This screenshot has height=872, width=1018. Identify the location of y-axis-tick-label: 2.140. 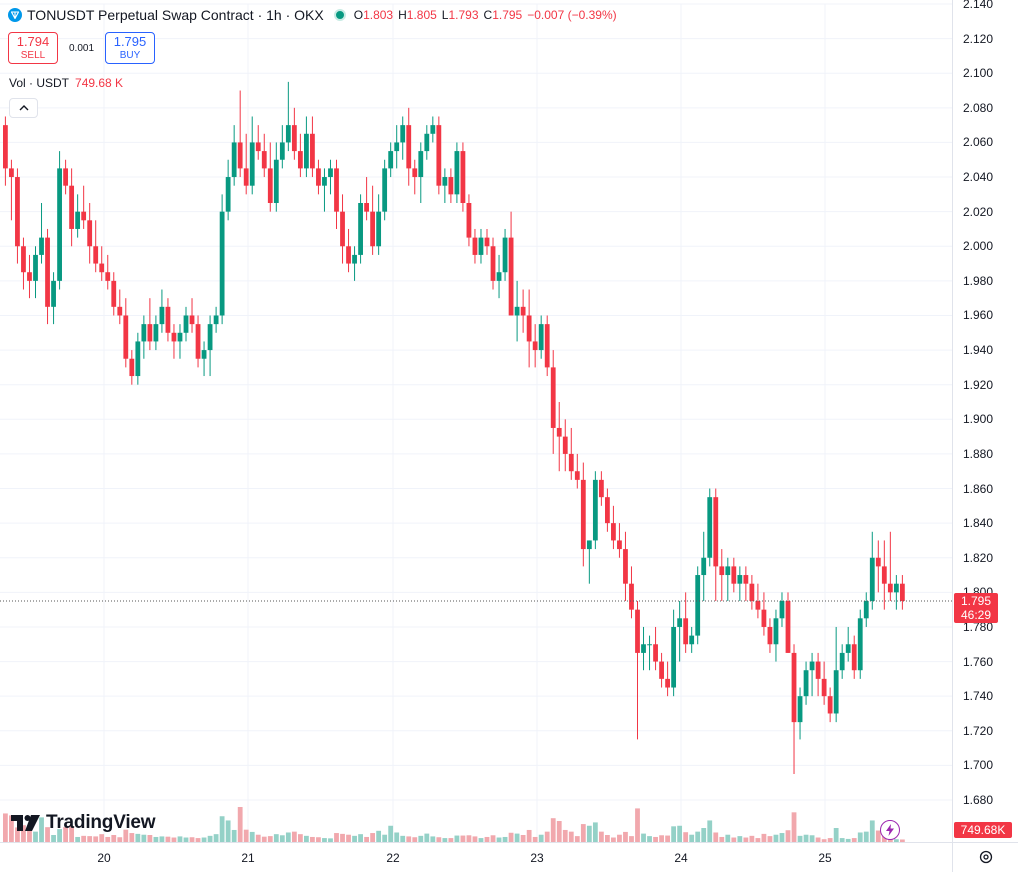
(978, 5).